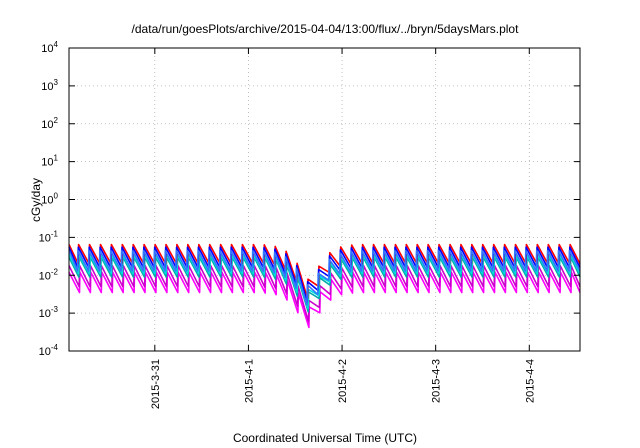 This screenshot has width=640, height=448. Describe the element at coordinates (49, 274) in the screenshot. I see `y-tick-label: 10⁻²` at that location.